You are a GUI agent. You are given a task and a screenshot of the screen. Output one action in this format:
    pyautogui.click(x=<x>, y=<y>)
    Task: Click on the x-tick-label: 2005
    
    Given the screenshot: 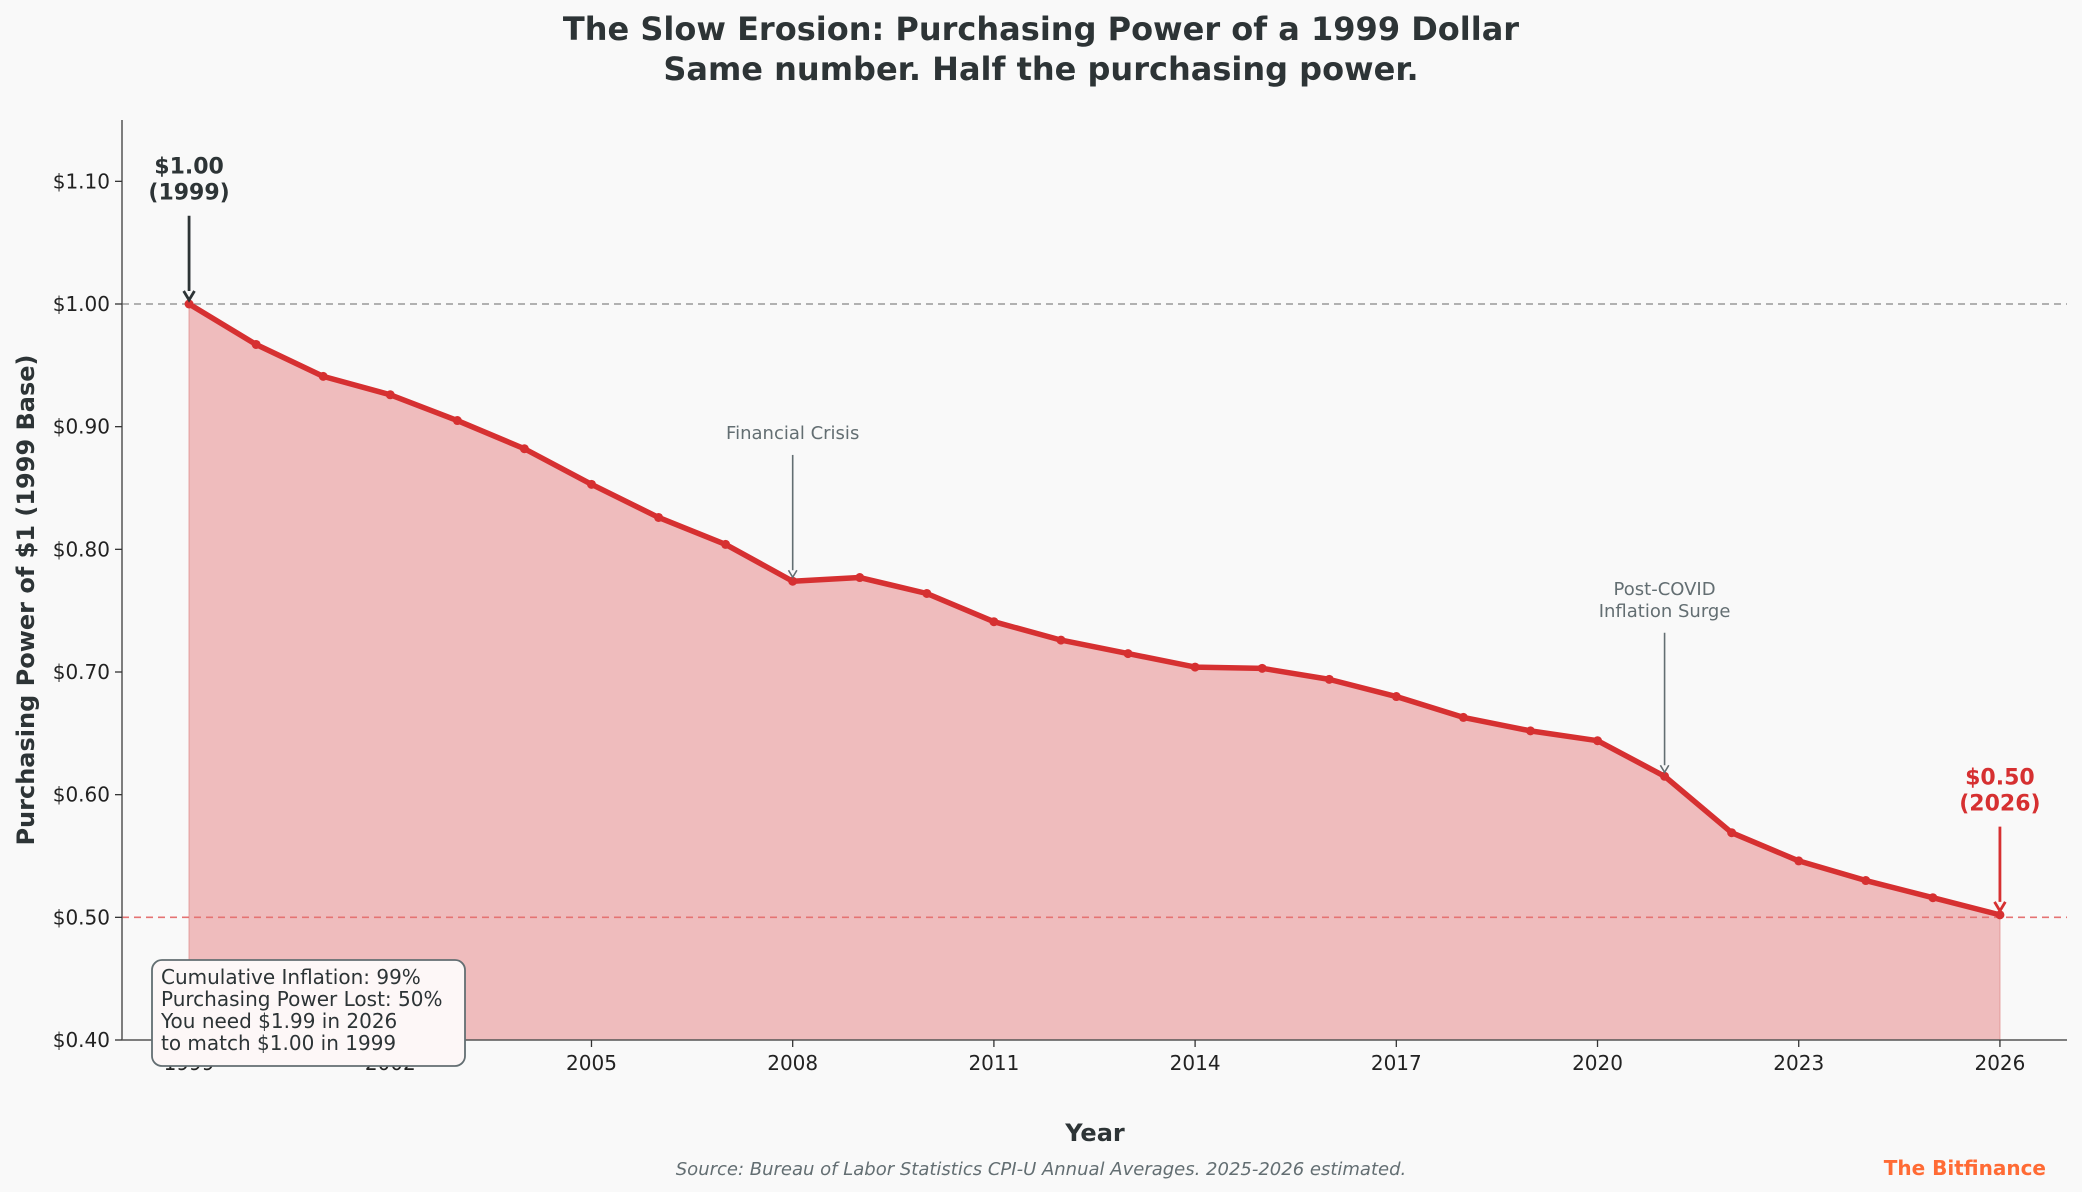 What is the action you would take?
    pyautogui.click(x=591, y=1063)
    